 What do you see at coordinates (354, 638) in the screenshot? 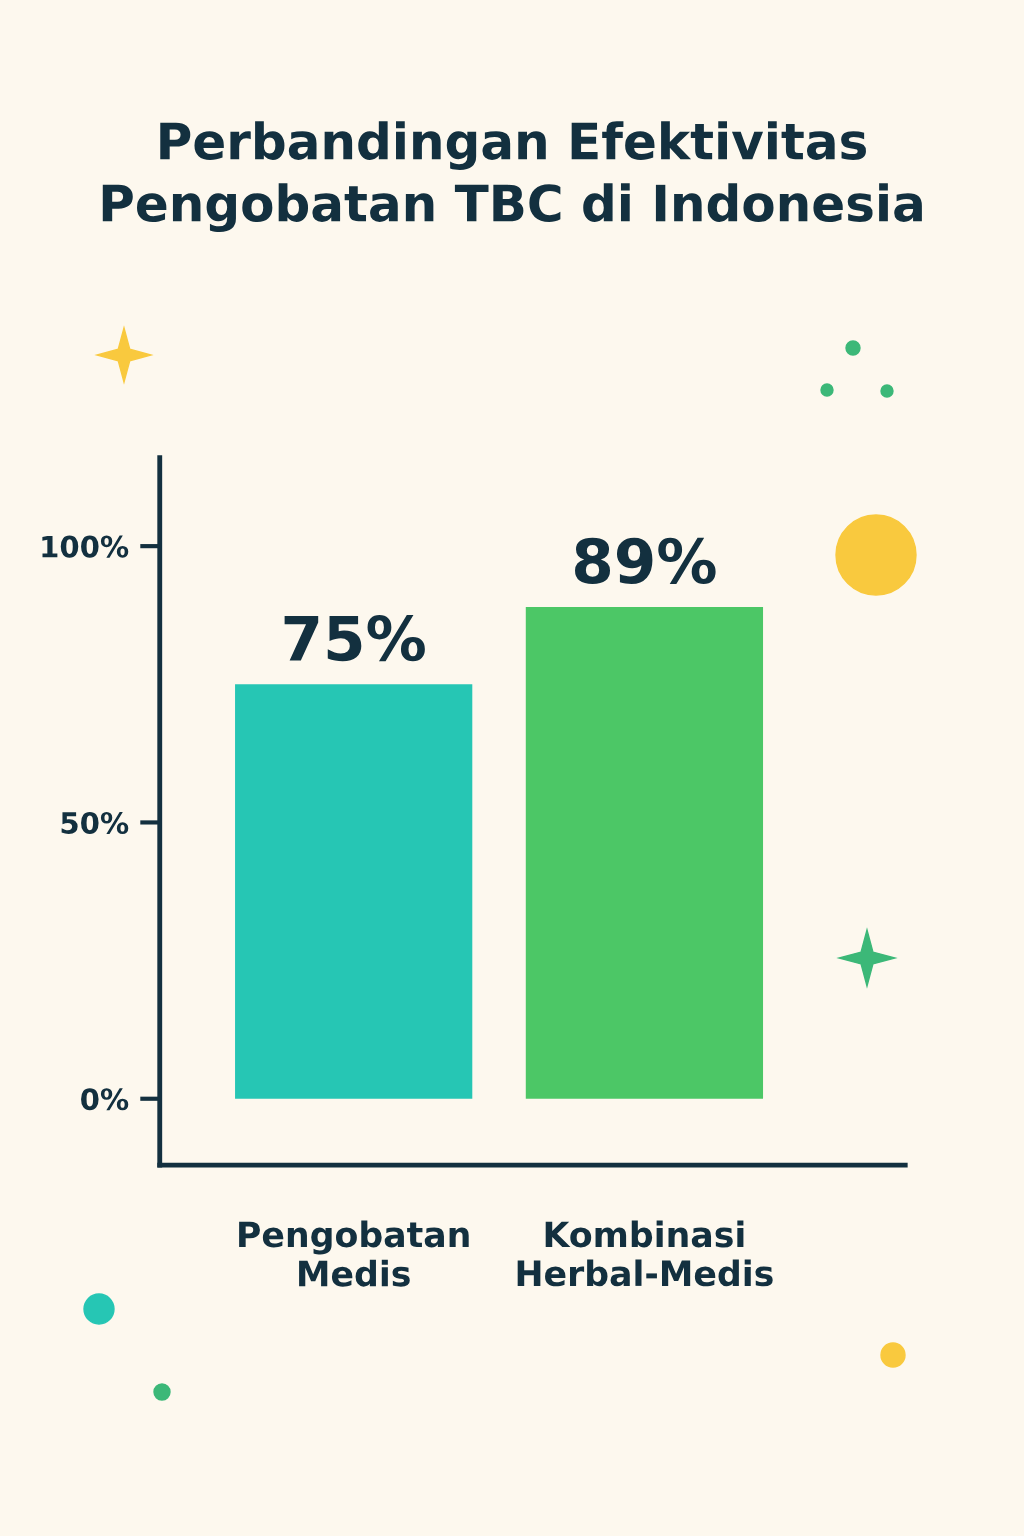
I see `data-label: 75%` at bounding box center [354, 638].